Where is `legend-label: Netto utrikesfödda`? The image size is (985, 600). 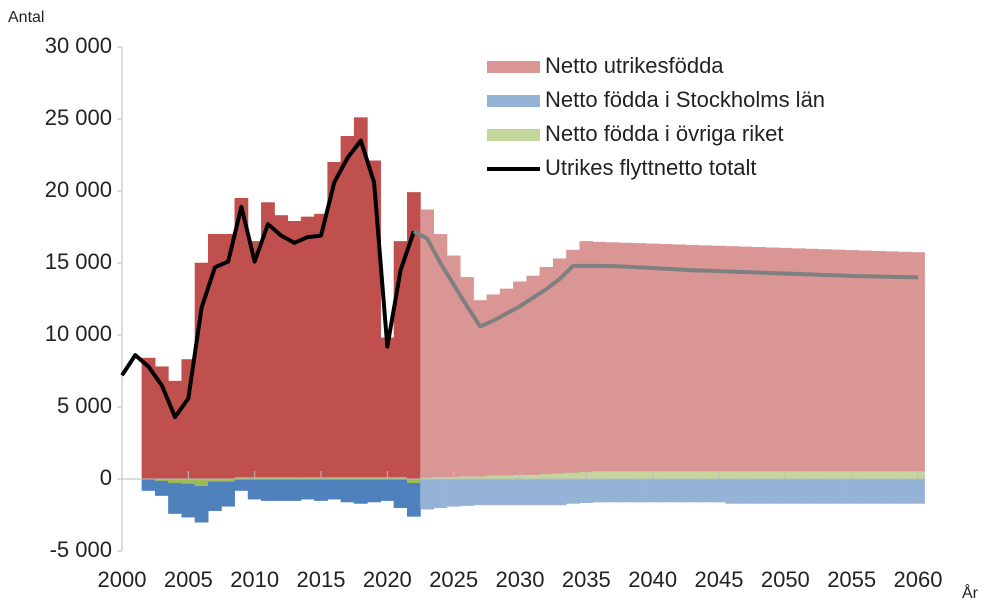 legend-label: Netto utrikesfödda is located at coordinates (634, 65).